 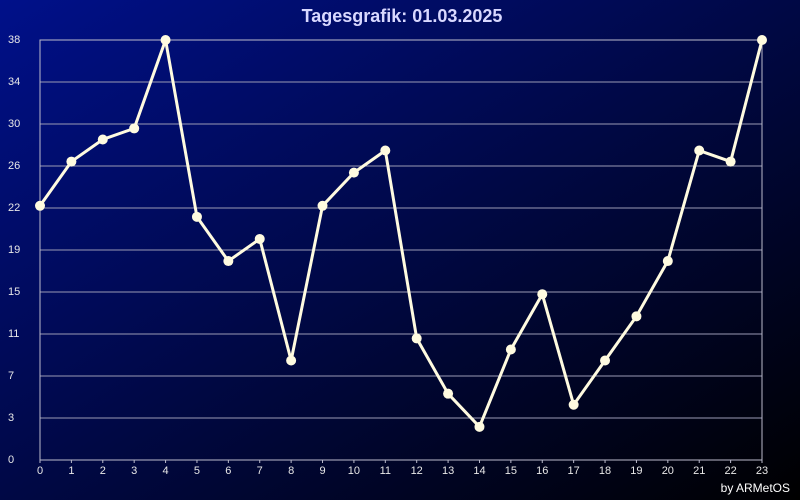 I want to click on x-tick-label: 11, so click(x=385, y=471).